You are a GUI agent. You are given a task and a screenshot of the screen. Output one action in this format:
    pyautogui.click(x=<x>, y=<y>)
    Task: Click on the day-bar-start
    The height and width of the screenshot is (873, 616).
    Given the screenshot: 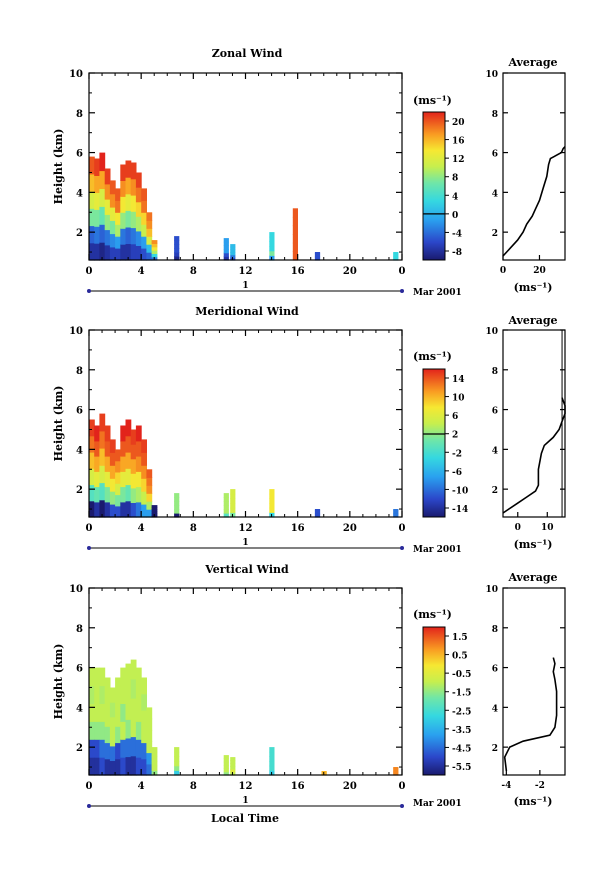 What is the action you would take?
    pyautogui.click(x=89, y=548)
    